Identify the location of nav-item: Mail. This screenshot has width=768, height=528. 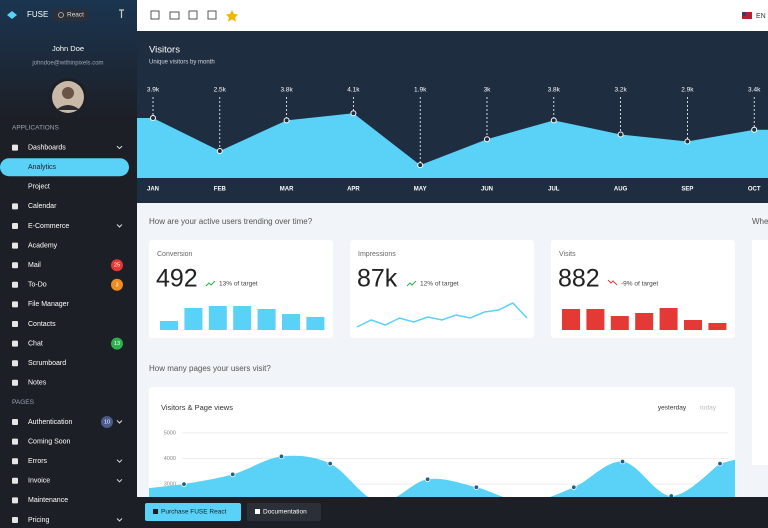
(34, 265).